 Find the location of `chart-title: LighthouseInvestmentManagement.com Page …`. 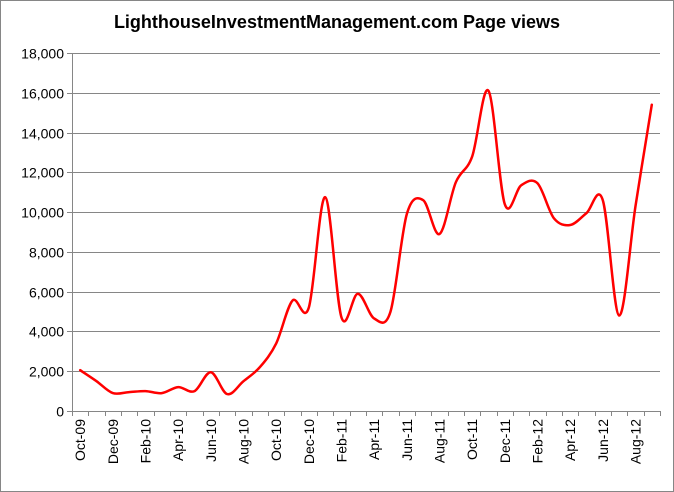

chart-title: LighthouseInvestmentManagement.com Page … is located at coordinates (337, 22).